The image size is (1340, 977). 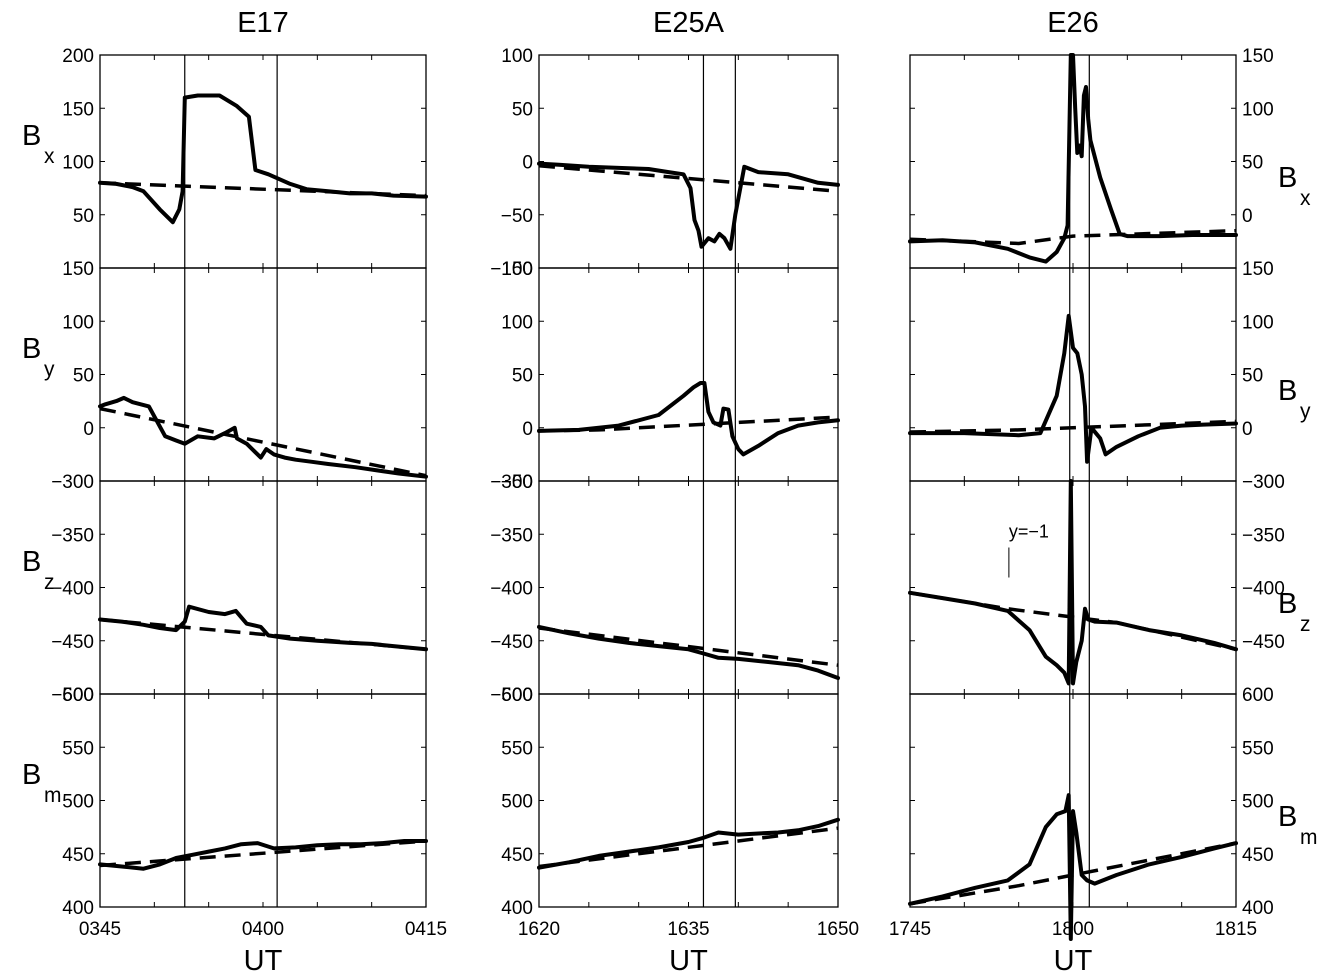 I want to click on x-tick-label: 0400, so click(x=263, y=929).